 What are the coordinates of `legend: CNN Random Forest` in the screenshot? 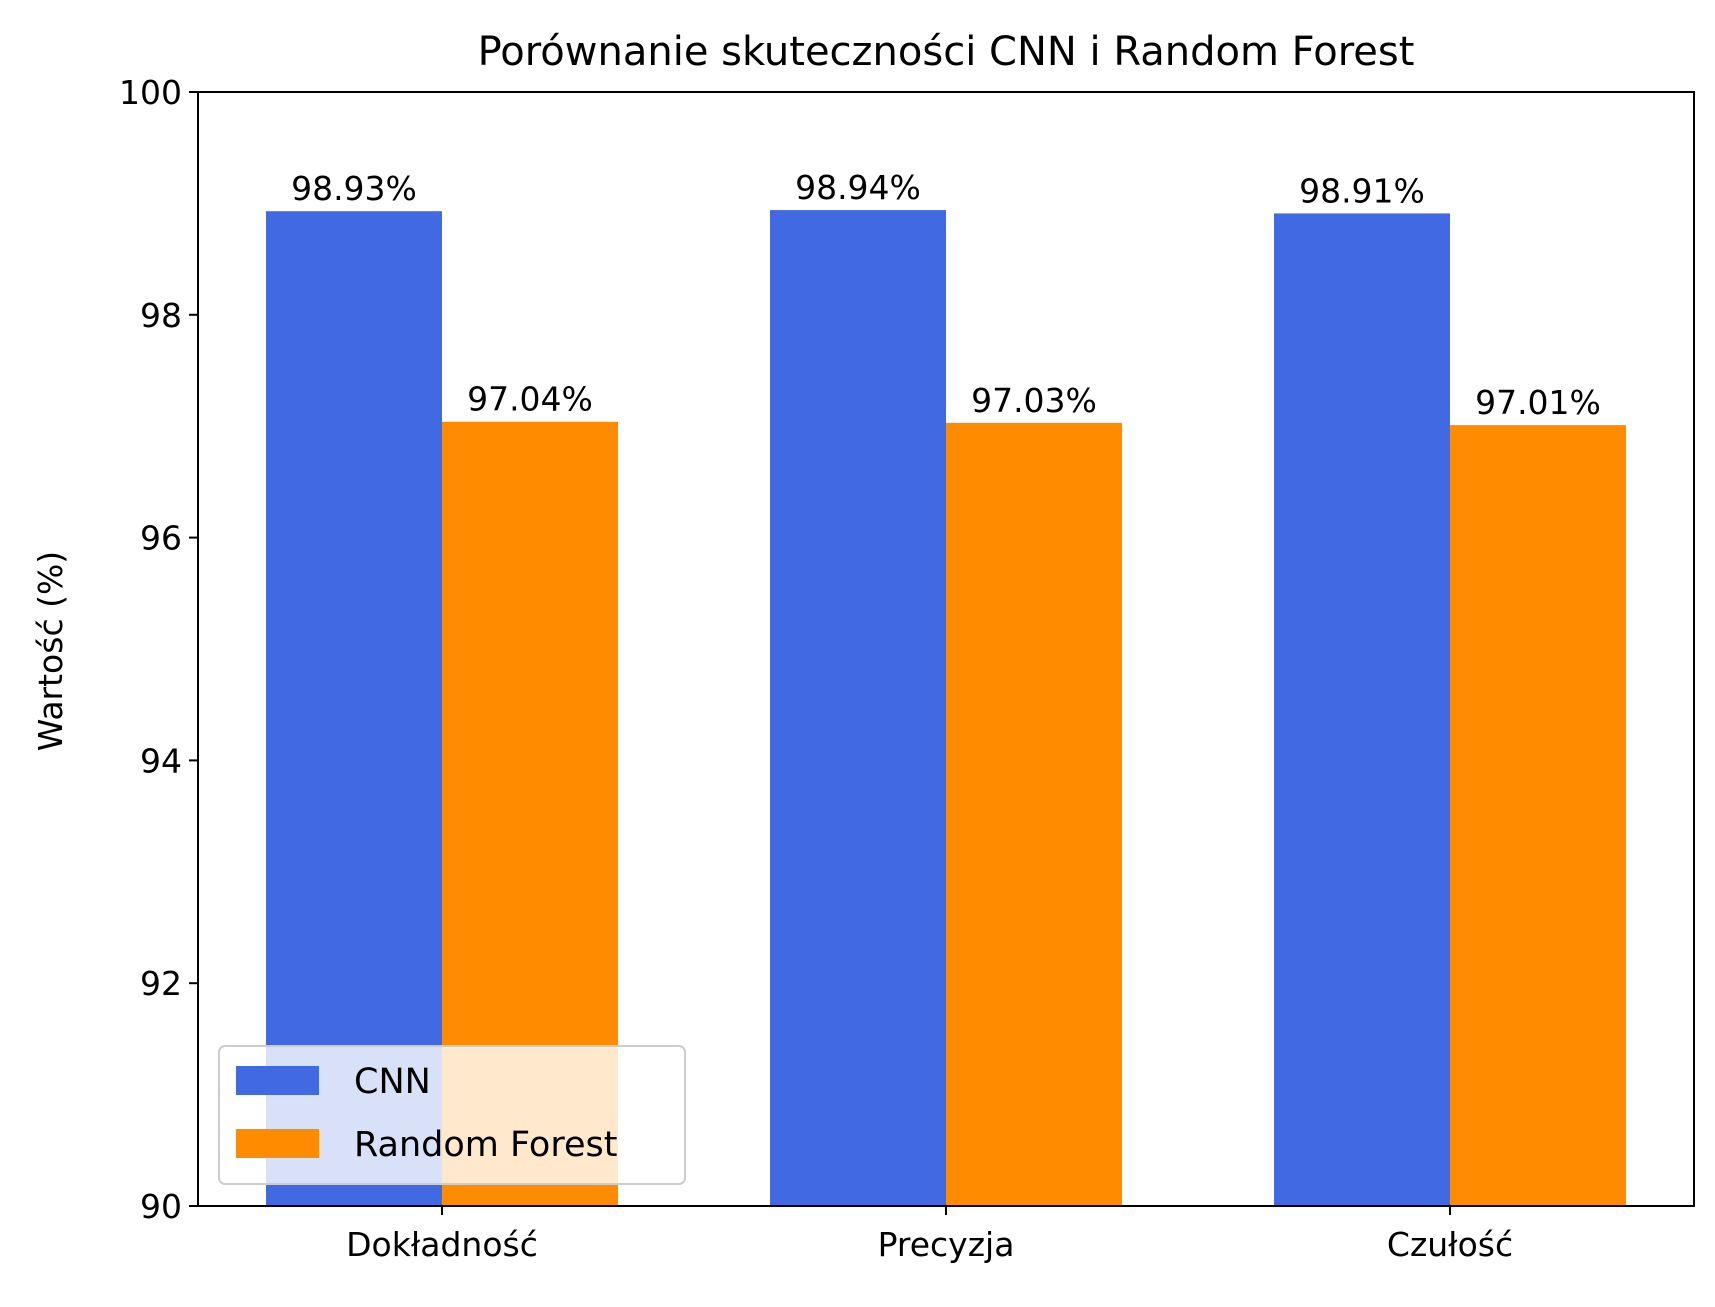 It's located at (452, 1115).